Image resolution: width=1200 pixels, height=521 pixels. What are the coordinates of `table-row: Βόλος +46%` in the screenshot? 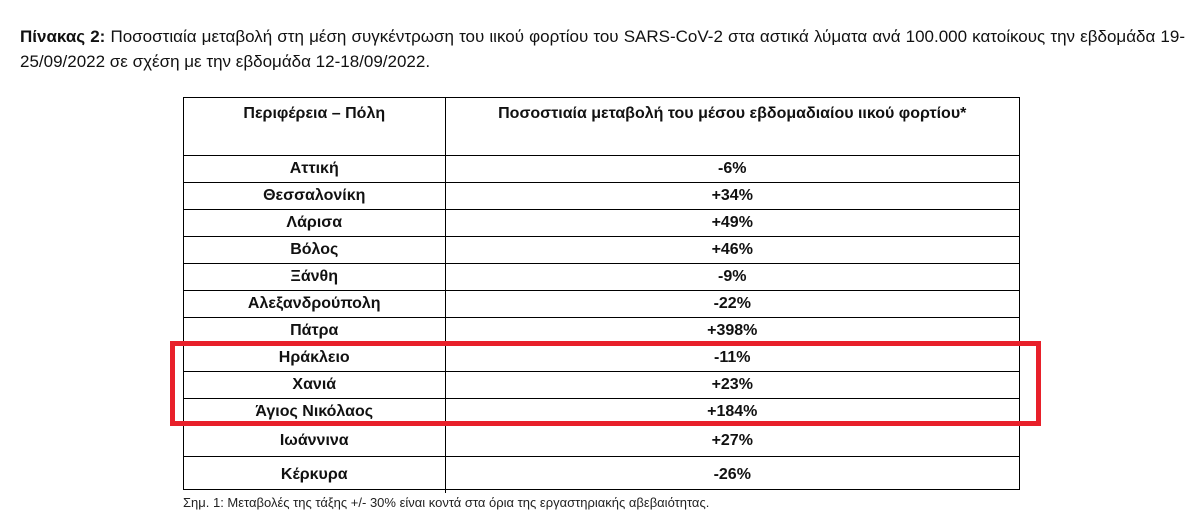 It's located at (601, 249).